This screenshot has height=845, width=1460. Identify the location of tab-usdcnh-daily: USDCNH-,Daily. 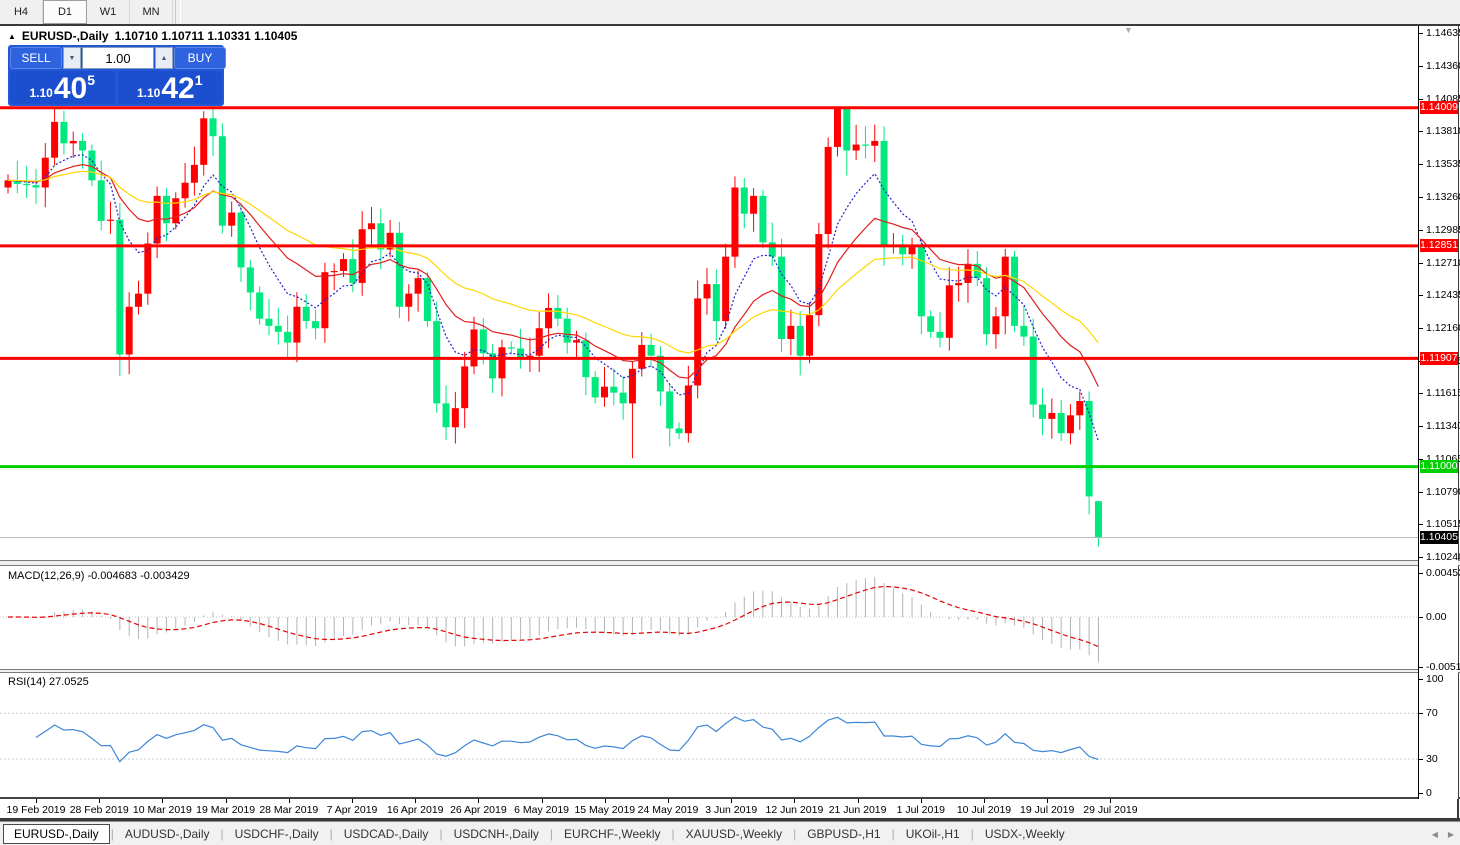
(496, 834).